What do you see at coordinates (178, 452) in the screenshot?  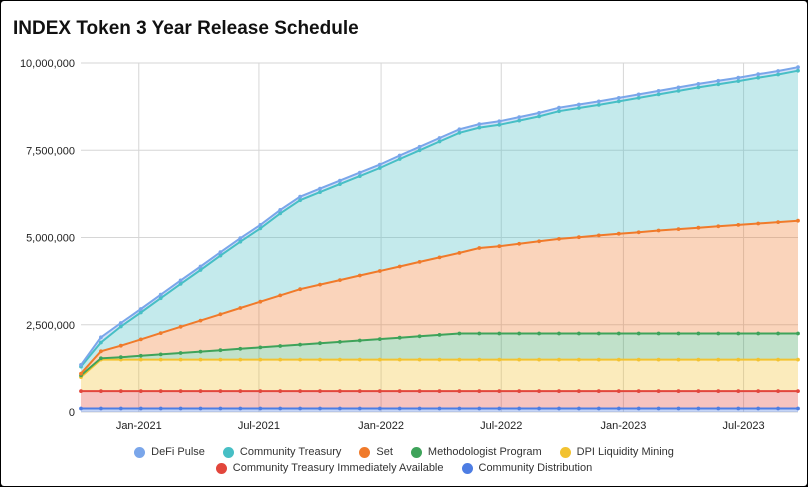 I see `legend-label: DeFi Pulse` at bounding box center [178, 452].